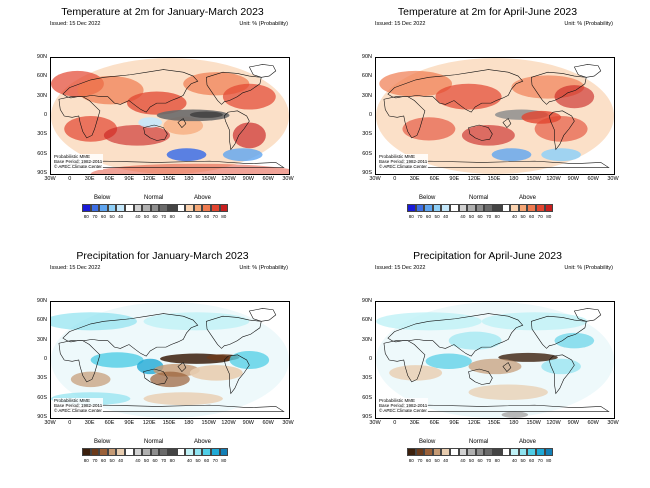 This screenshot has width=650, height=488. Describe the element at coordinates (129, 423) in the screenshot. I see `longitude-tick-label: 90E` at that location.